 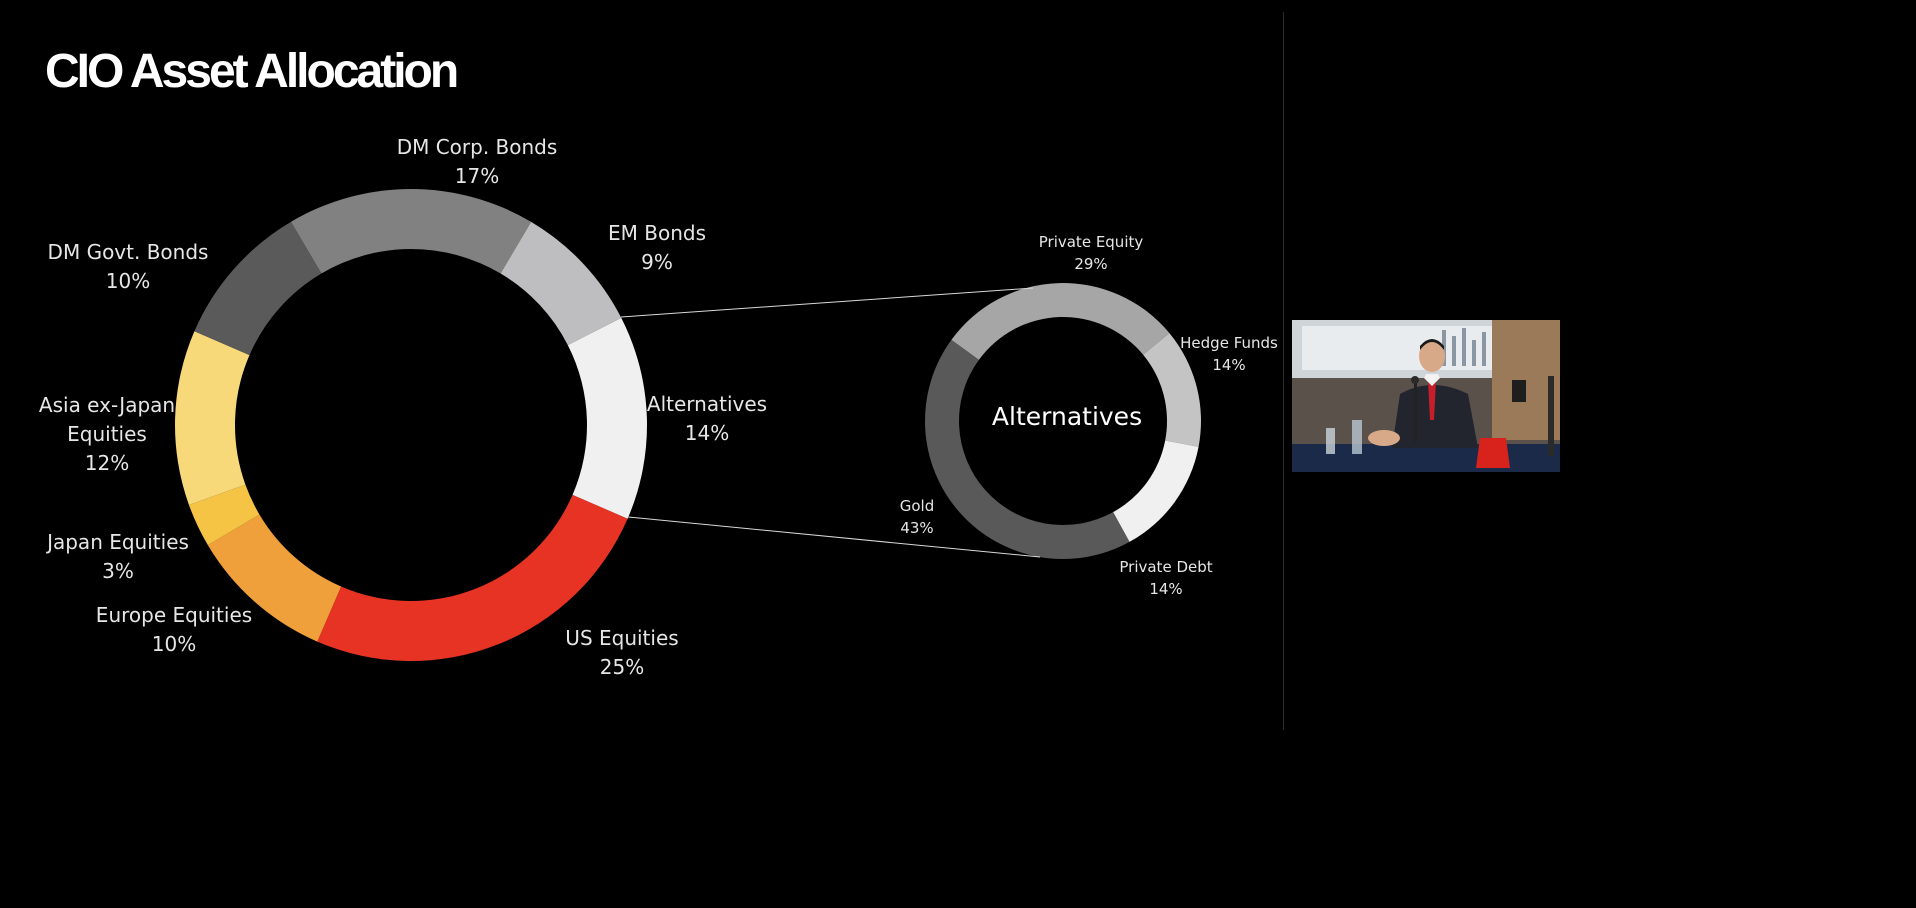 I want to click on presenter-video-thumbnail, so click(x=1426, y=396).